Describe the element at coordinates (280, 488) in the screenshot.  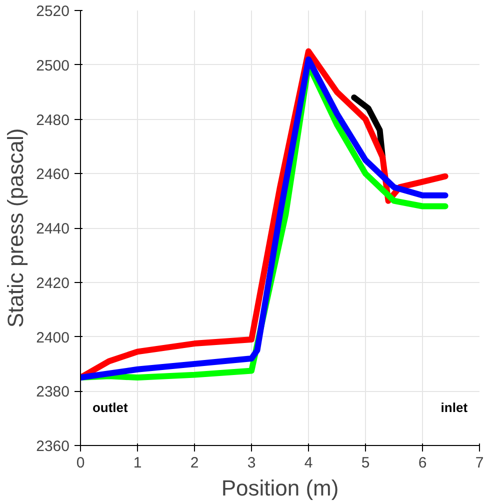
I see `x-axis-title: Position (m)` at that location.